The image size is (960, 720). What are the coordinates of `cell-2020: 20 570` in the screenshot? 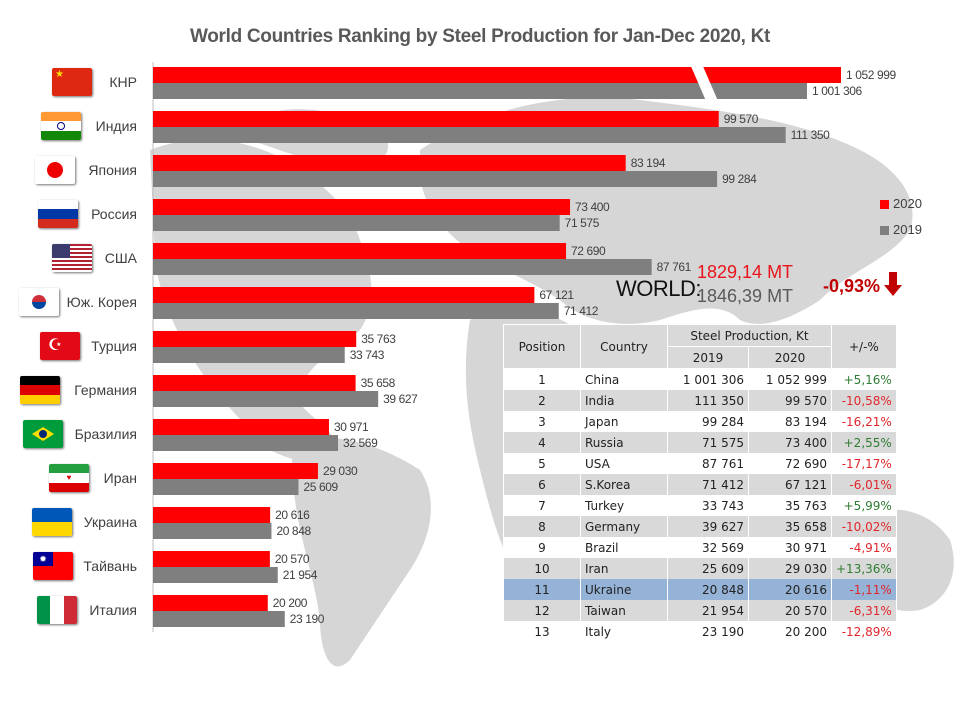 It's located at (790, 610).